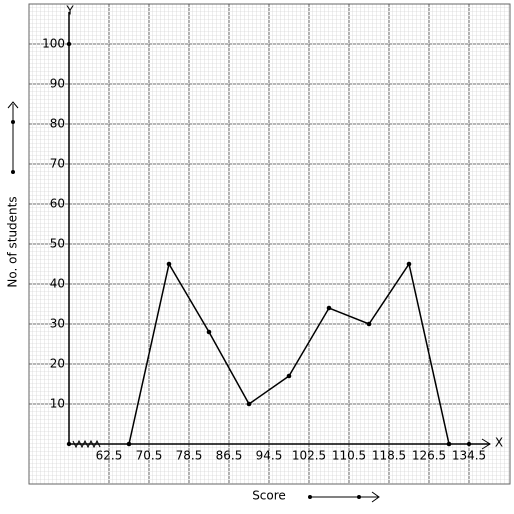  What do you see at coordinates (57, 204) in the screenshot?
I see `y-tick-label: 60` at bounding box center [57, 204].